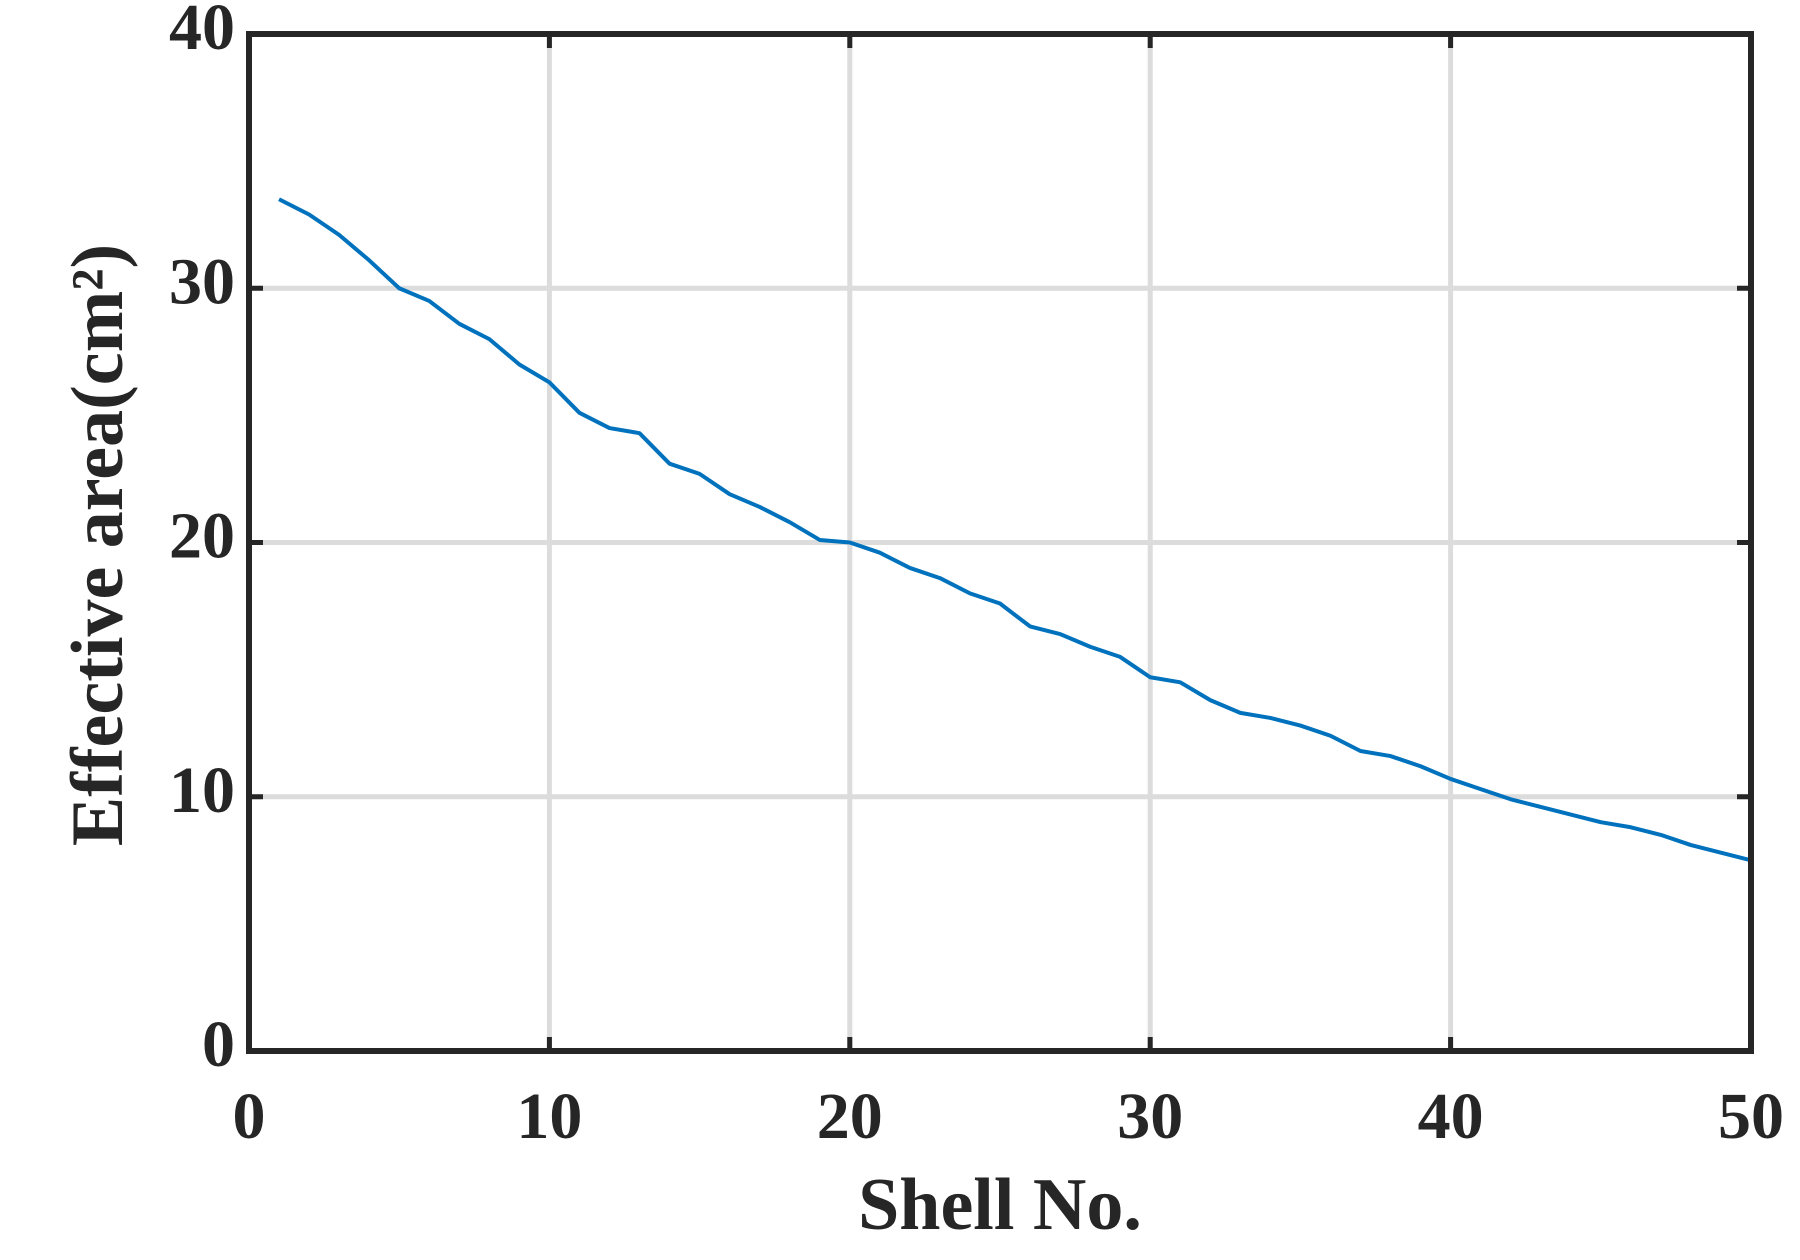 The height and width of the screenshot is (1260, 1800). Describe the element at coordinates (1451, 1116) in the screenshot. I see `x-tick-label: 40` at that location.